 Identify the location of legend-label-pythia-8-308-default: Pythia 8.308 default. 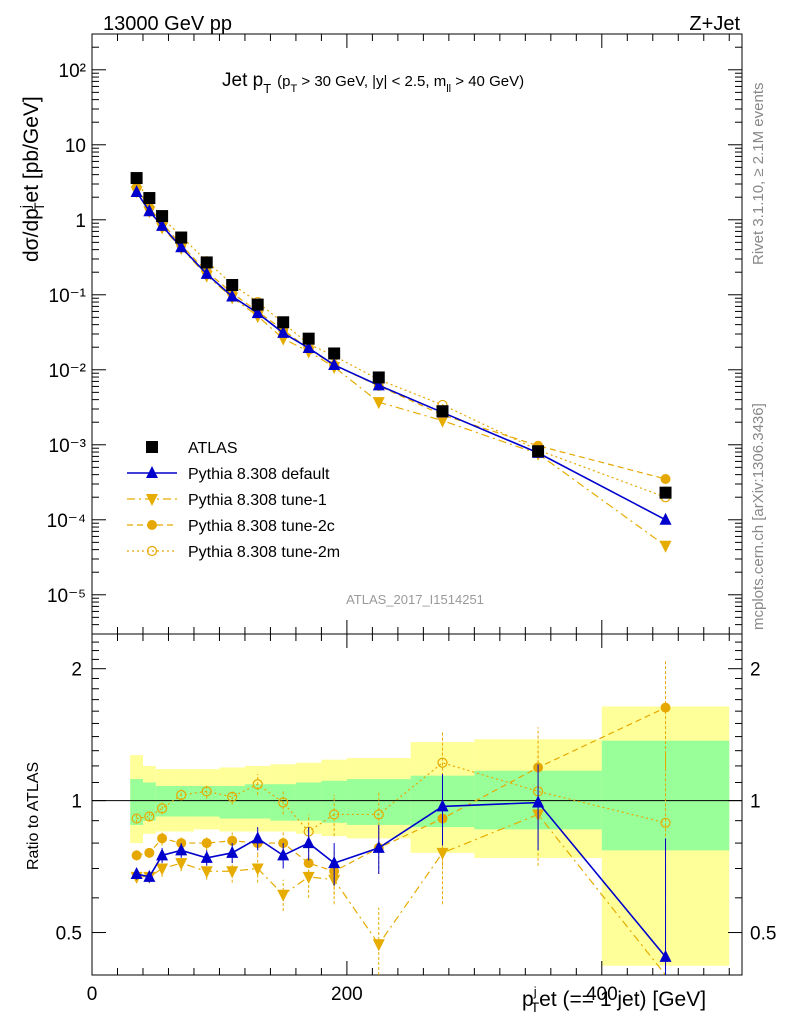
(259, 474).